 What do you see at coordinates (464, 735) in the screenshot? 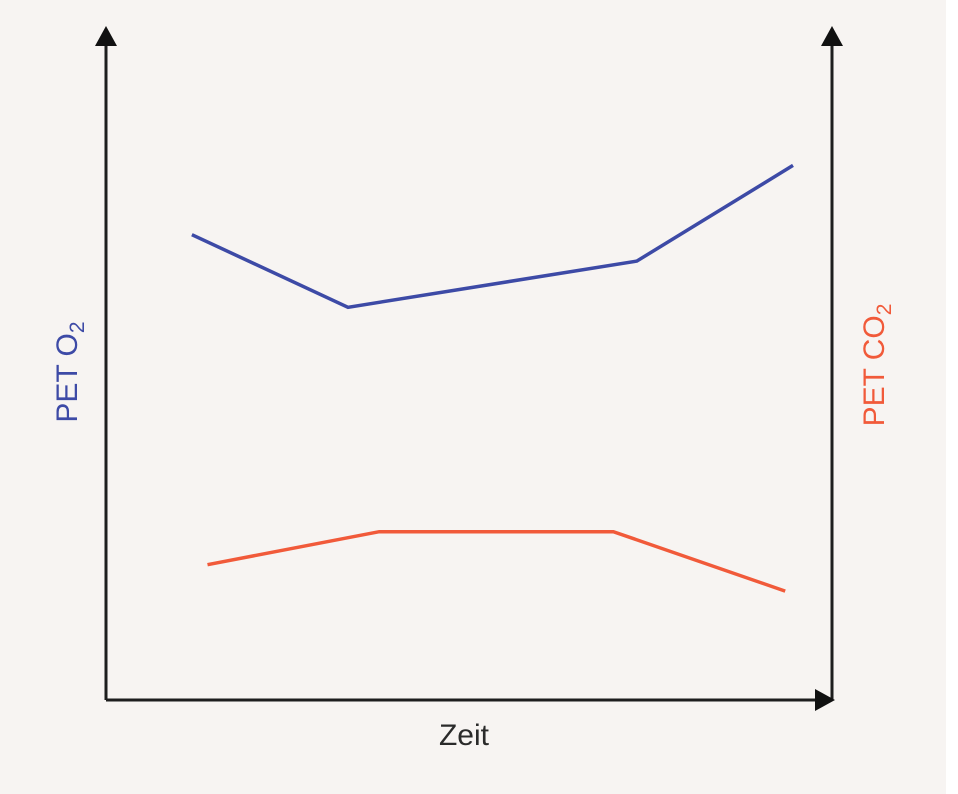
I see `x-axis-label: Zeit` at bounding box center [464, 735].